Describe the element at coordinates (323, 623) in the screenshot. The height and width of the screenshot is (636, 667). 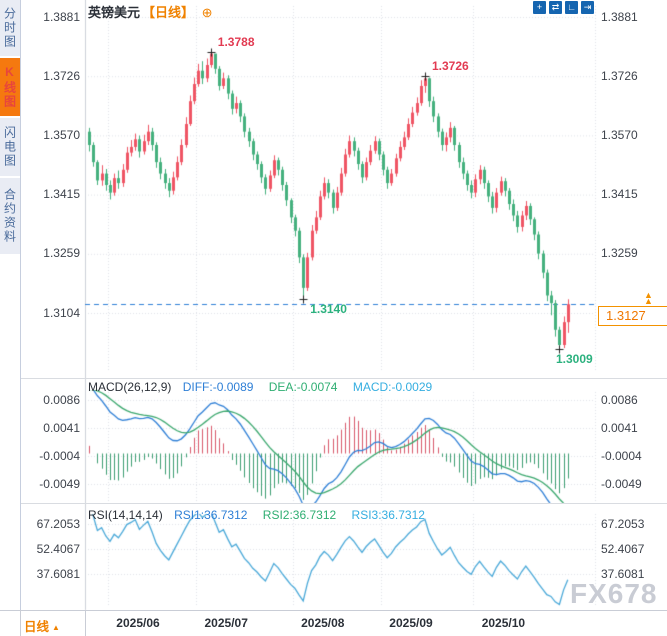
I see `x-tick: 2025/08` at that location.